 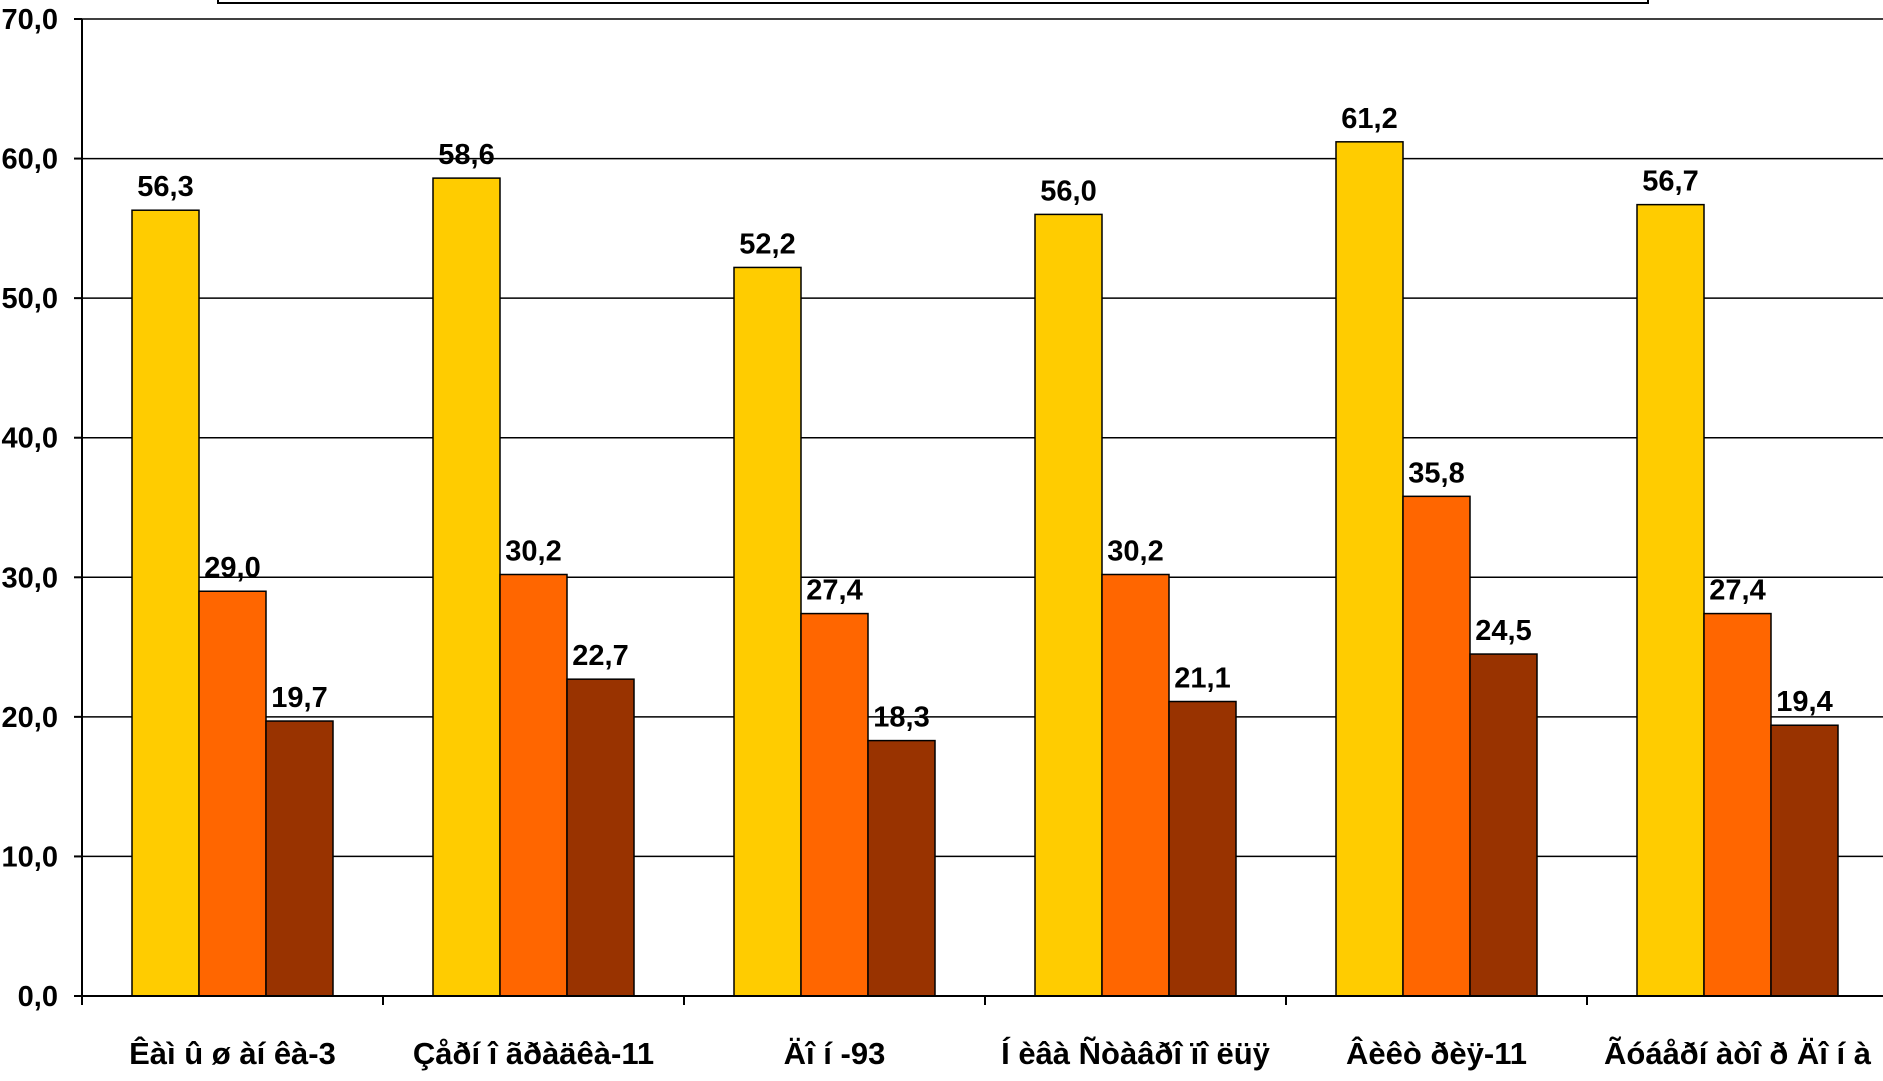 I want to click on data-label: 24,5, so click(x=1503, y=631).